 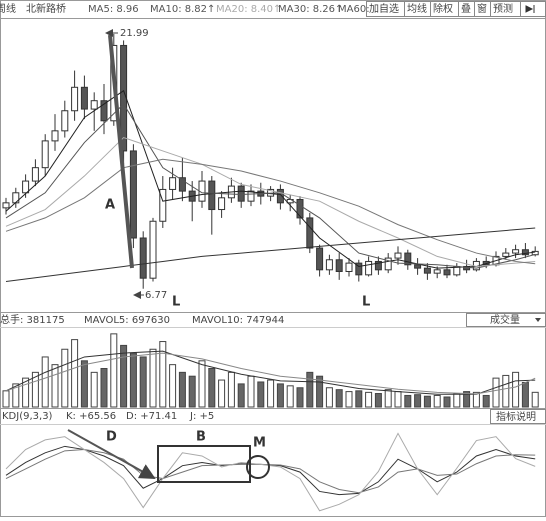 What do you see at coordinates (530, 9) in the screenshot?
I see `arrow-icon` at bounding box center [530, 9].